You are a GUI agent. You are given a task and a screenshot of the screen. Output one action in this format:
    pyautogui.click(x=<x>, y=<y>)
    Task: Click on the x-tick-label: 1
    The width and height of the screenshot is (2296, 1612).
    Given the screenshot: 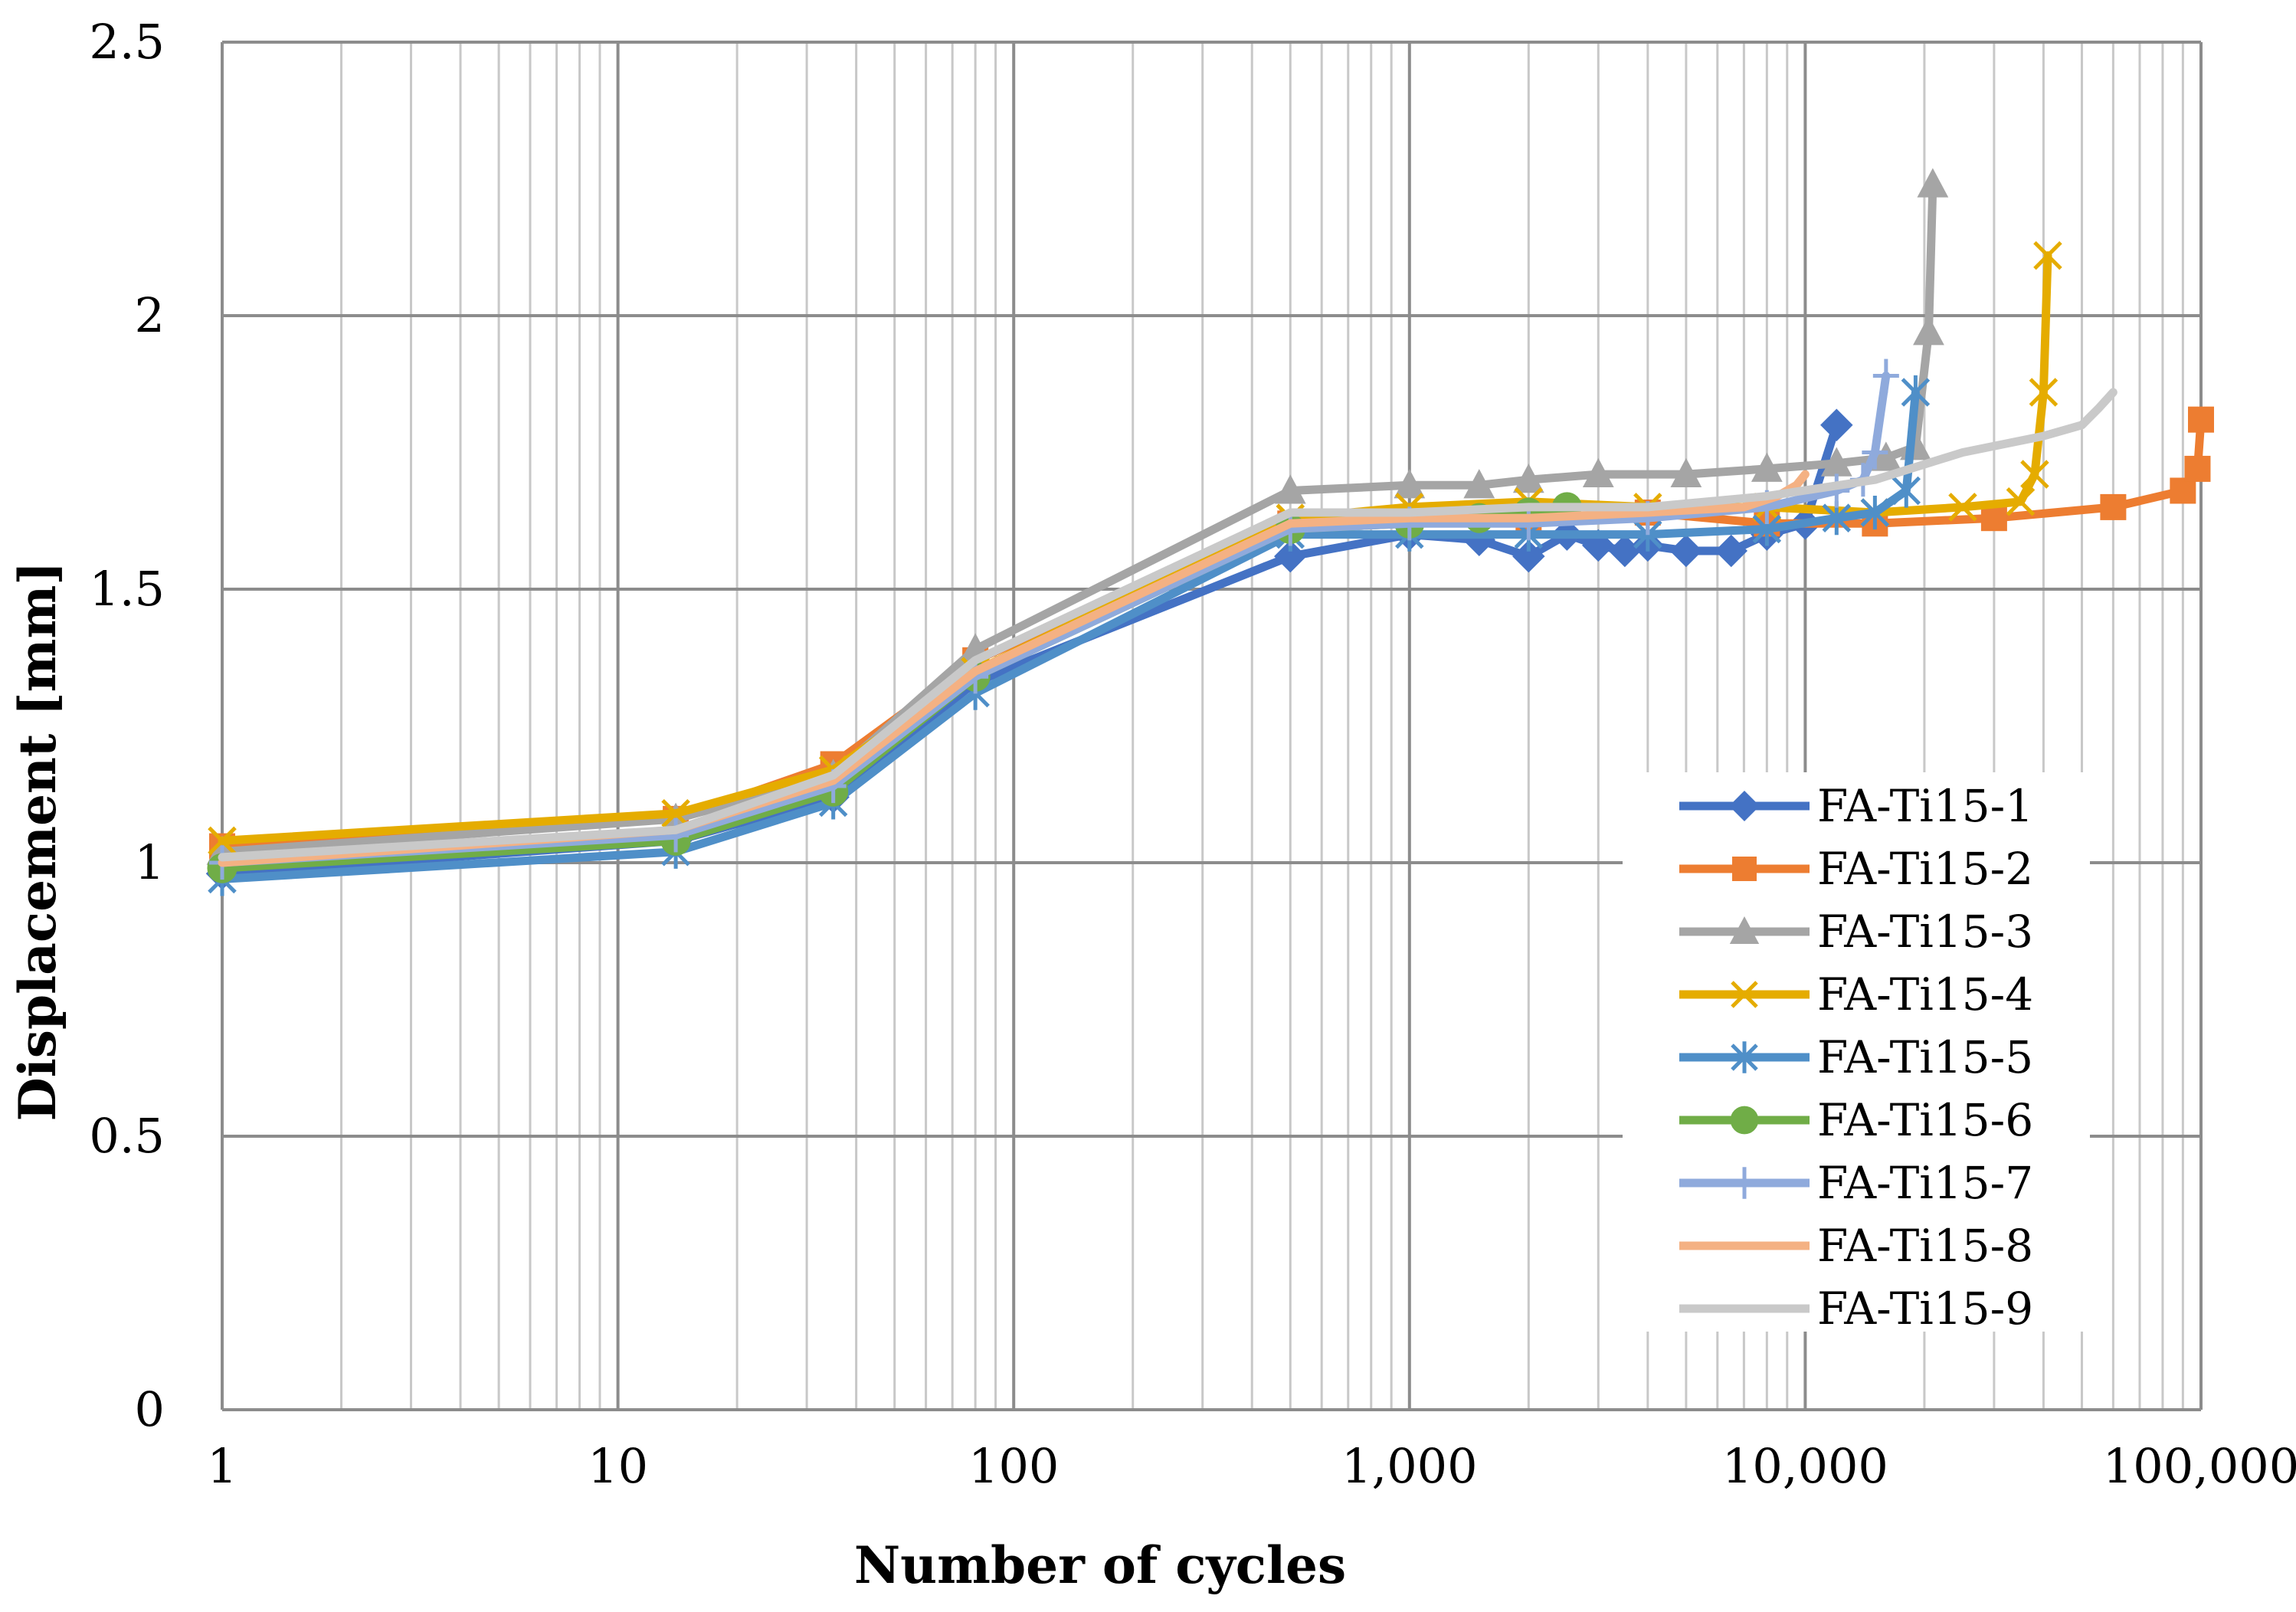 What is the action you would take?
    pyautogui.click(x=222, y=1466)
    